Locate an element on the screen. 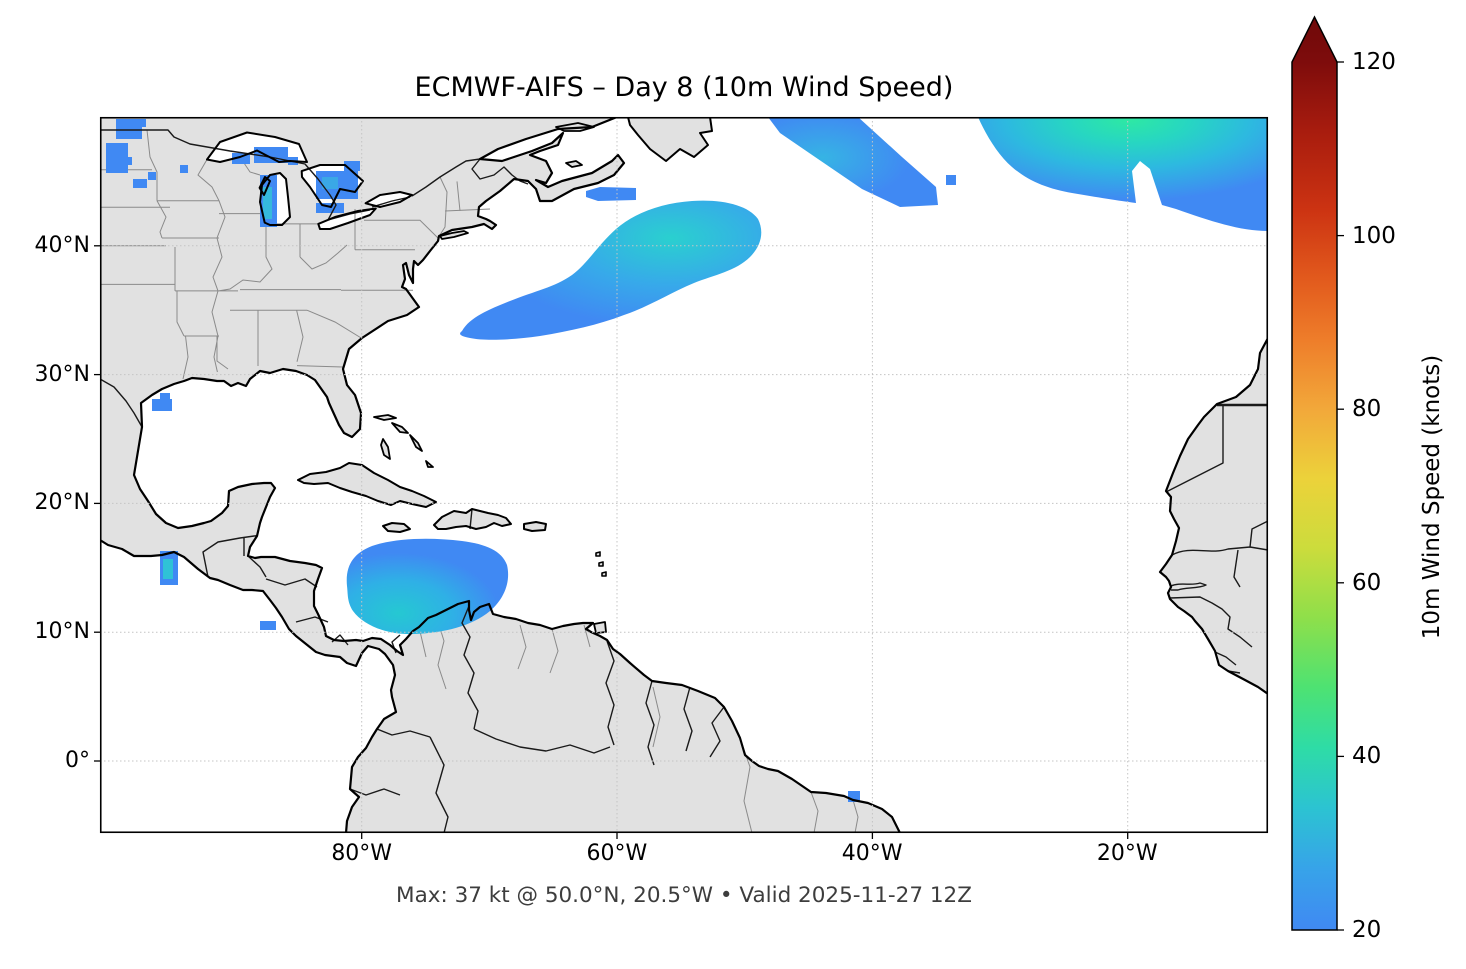  lat-tick-0: 0° is located at coordinates (77, 760).